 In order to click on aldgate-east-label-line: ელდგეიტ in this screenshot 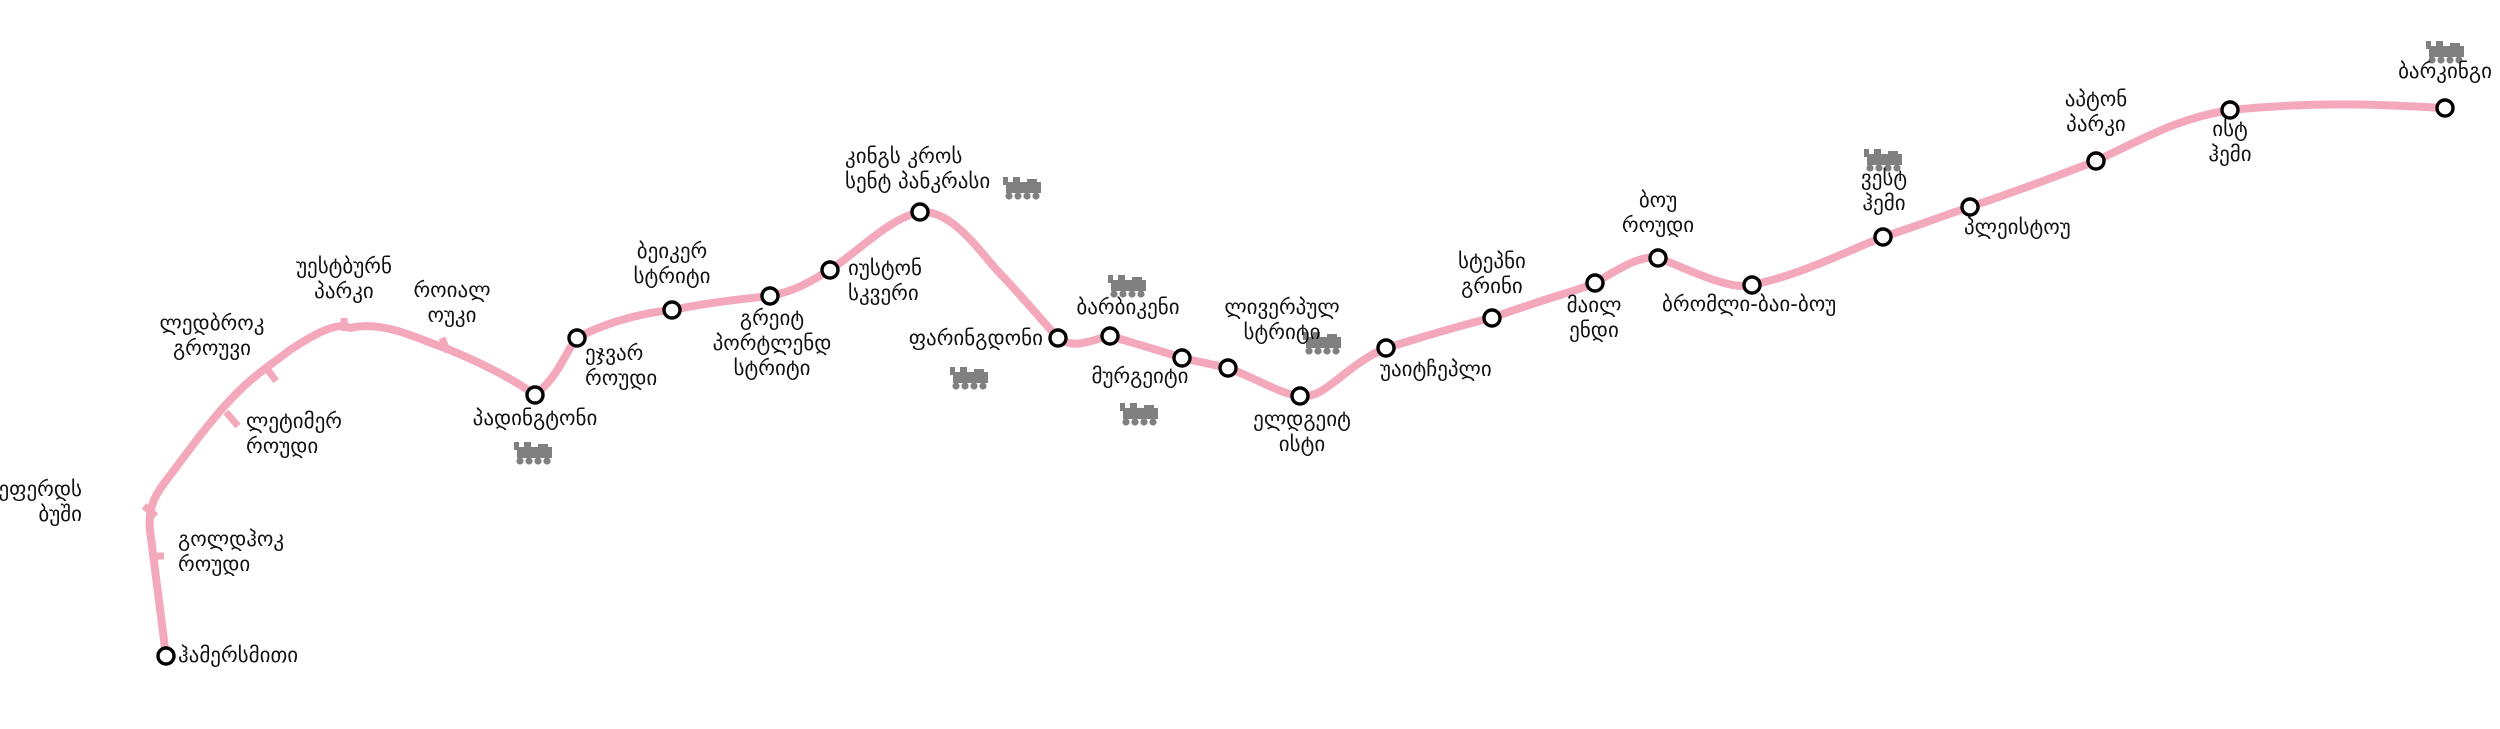, I will do `click(1302, 419)`.